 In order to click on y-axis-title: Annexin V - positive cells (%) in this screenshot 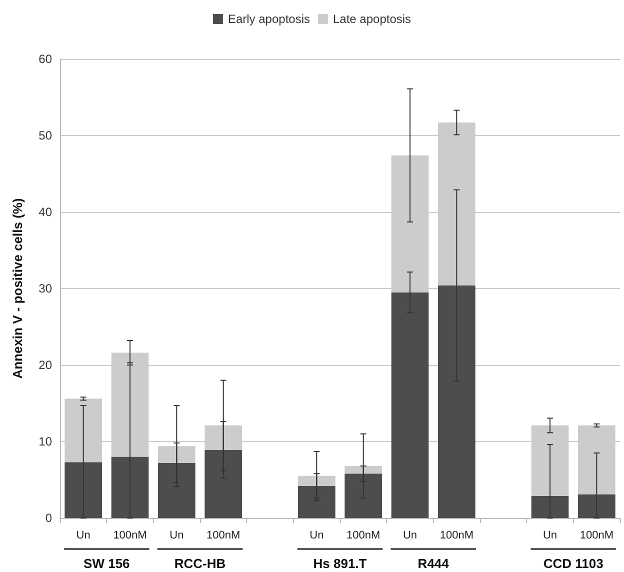, I will do `click(17, 288)`.